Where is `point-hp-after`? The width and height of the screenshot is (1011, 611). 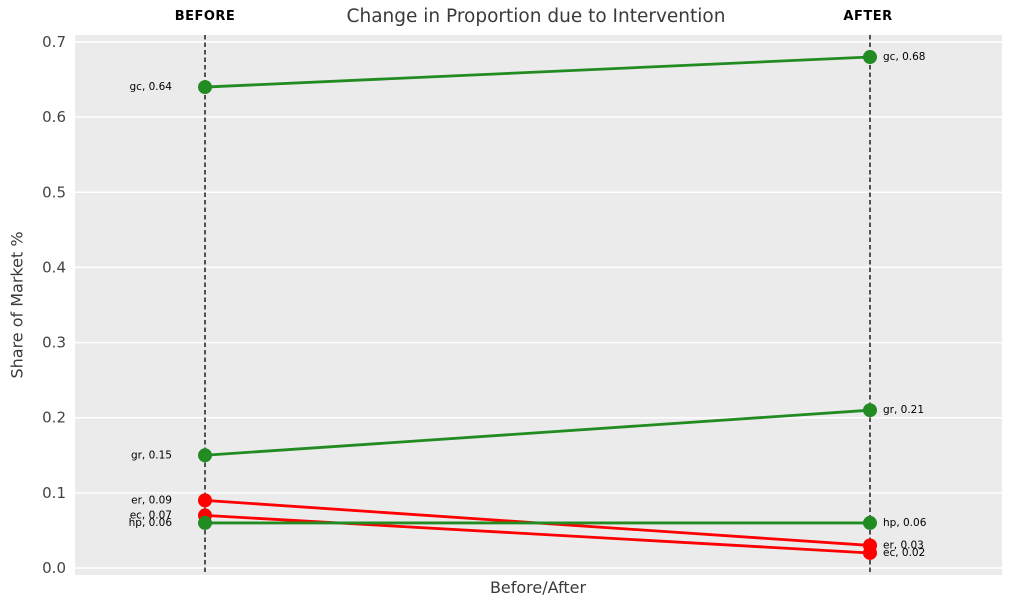 point-hp-after is located at coordinates (870, 522).